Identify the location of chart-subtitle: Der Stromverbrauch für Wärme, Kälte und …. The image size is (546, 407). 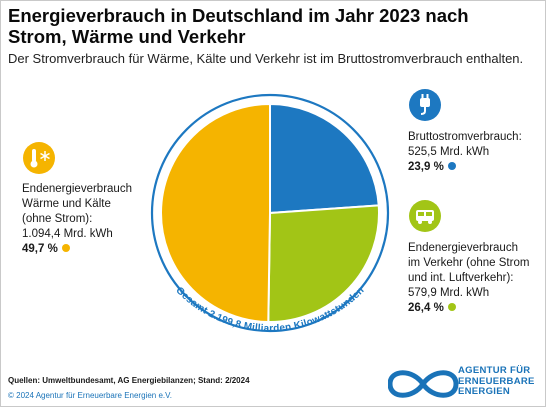
(266, 58).